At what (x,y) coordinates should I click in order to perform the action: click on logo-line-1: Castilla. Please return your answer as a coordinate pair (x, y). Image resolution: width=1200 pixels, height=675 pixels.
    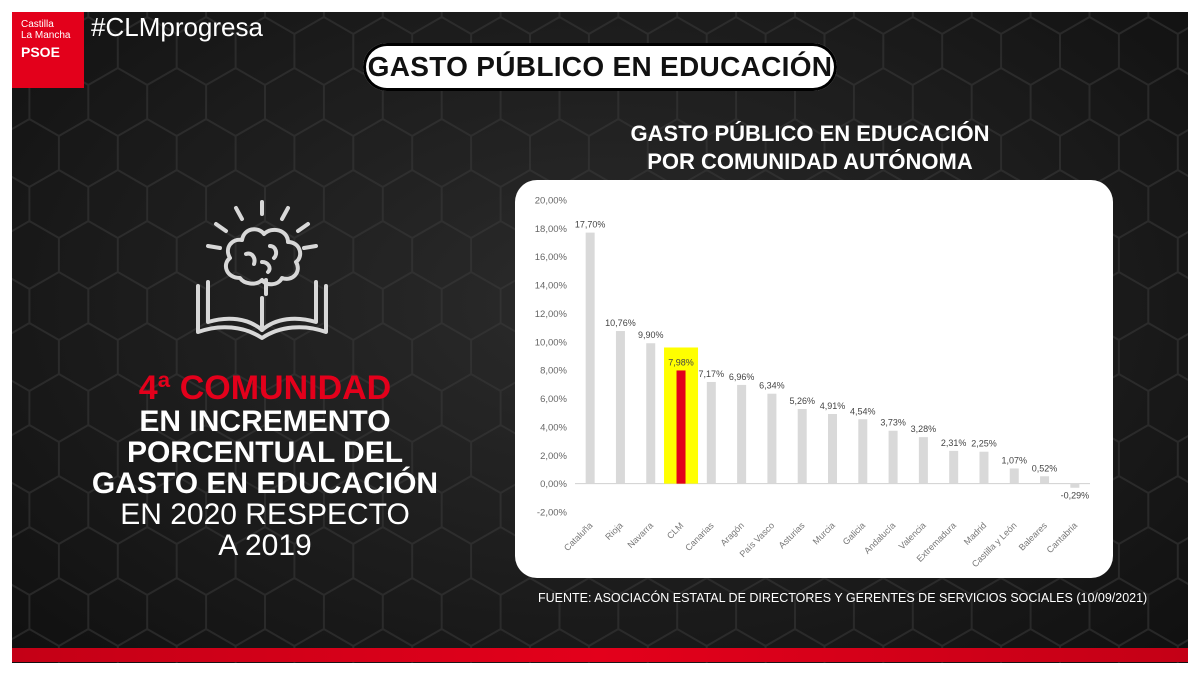
    Looking at the image, I should click on (37, 24).